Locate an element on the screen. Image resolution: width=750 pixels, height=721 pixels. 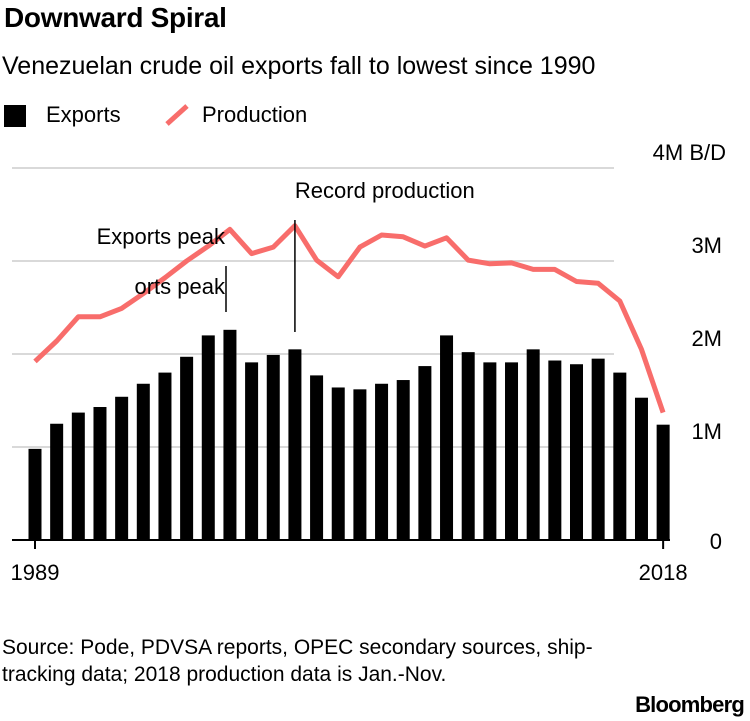
y-tick-label: 1M is located at coordinates (706, 431).